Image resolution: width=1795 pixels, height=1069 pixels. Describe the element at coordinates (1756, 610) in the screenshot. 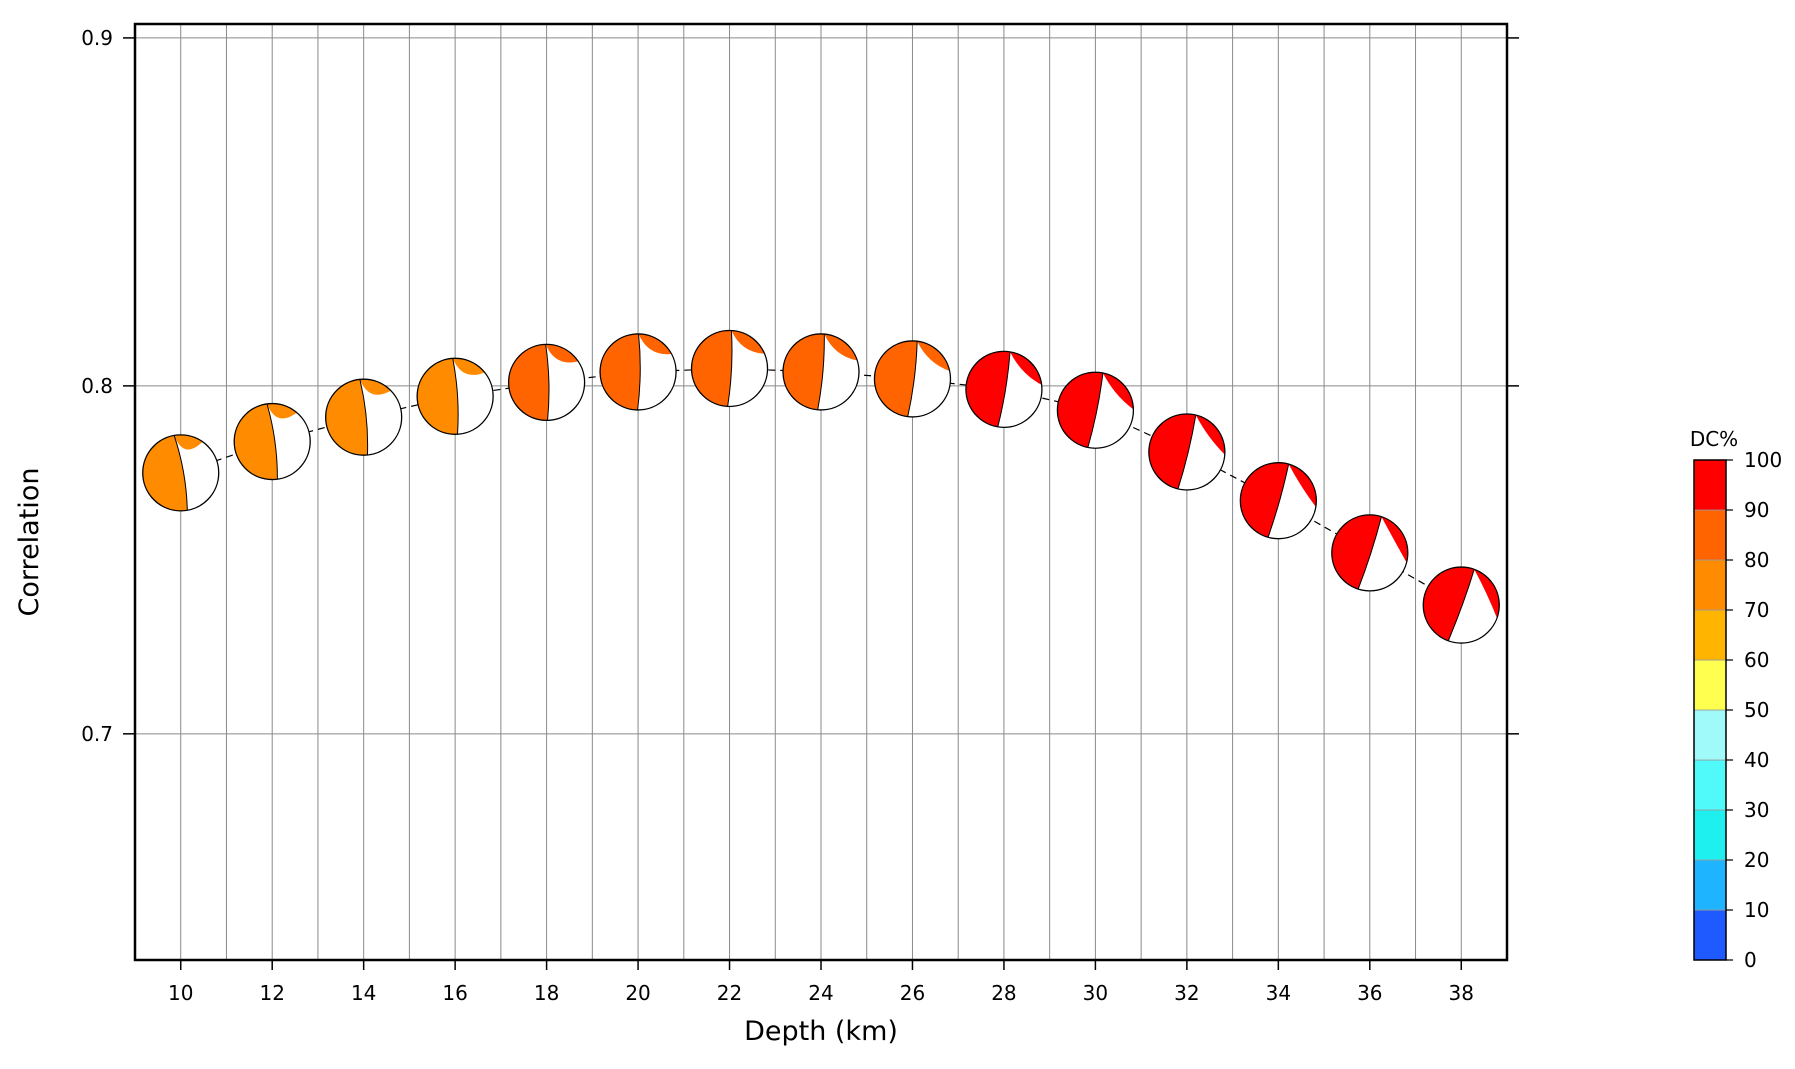

I see `colorbar-tick-label: 70` at that location.